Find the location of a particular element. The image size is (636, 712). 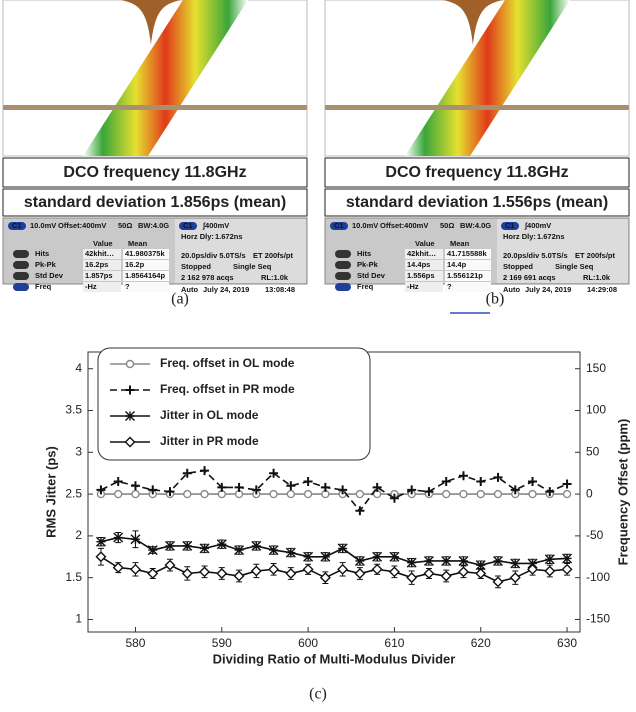

y2-tick-label: -50 is located at coordinates (595, 535).